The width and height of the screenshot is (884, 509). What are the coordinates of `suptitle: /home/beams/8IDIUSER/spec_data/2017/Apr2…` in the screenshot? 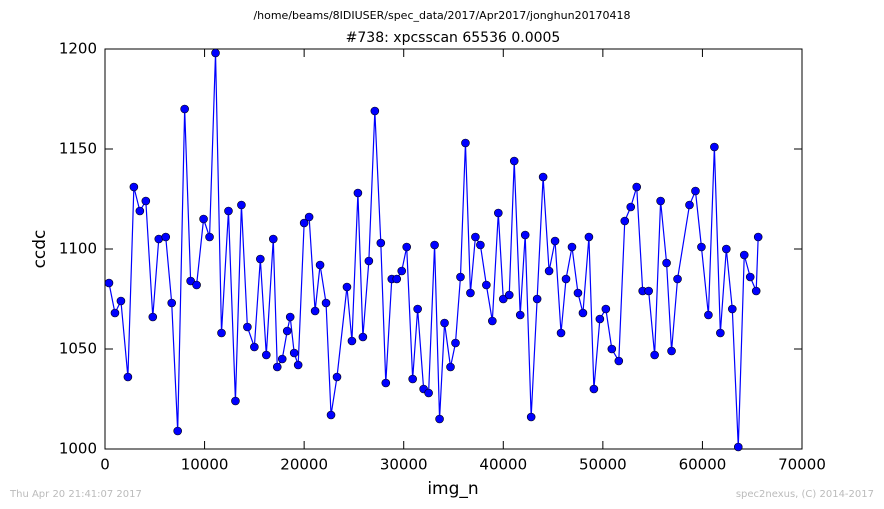 It's located at (441, 15).